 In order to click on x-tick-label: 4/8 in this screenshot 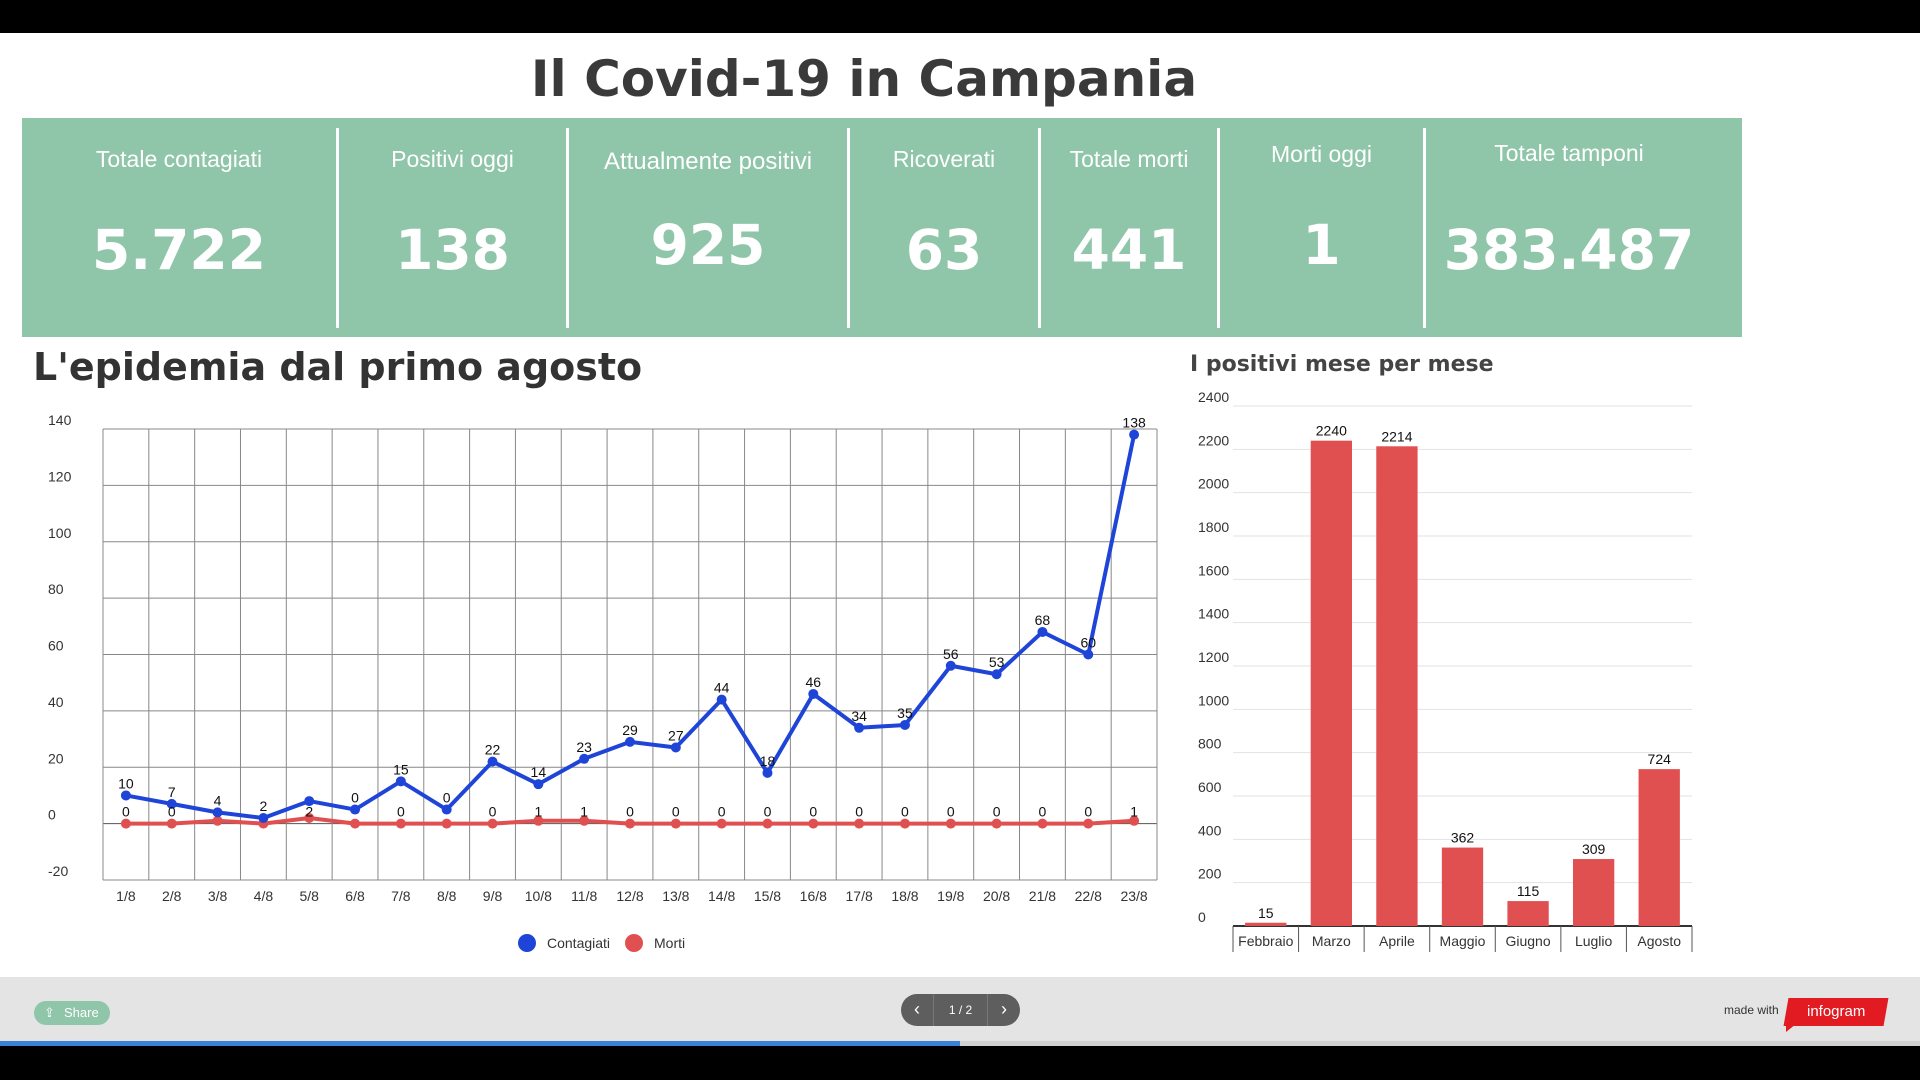, I will do `click(264, 896)`.